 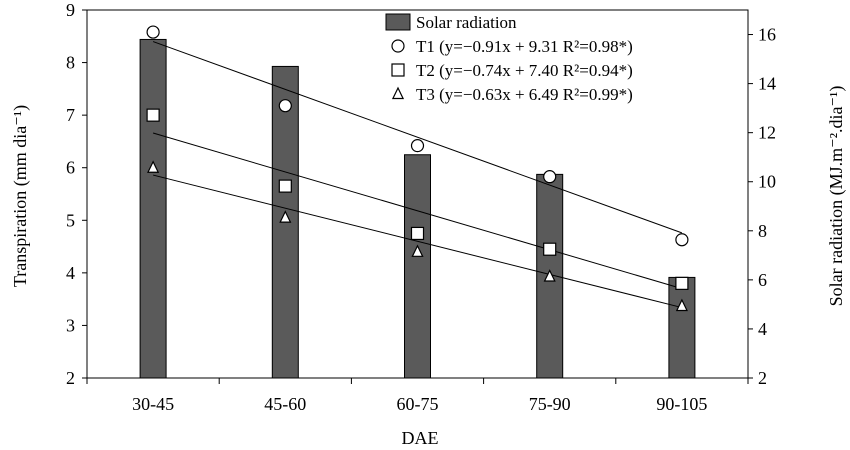 I want to click on x-axis-title: DAE, so click(x=420, y=438).